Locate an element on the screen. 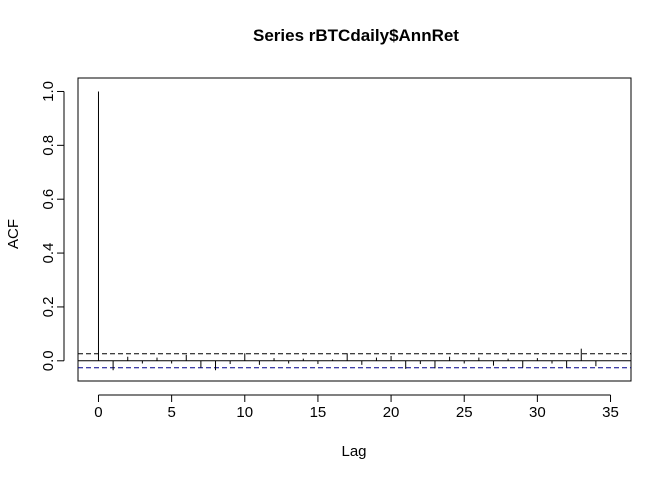  x-tick-label: 30 is located at coordinates (537, 412).